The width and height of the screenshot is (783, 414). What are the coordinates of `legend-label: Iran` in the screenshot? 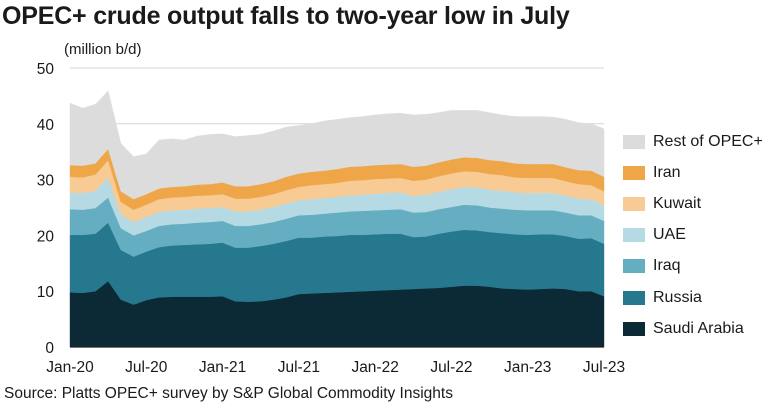 It's located at (667, 172).